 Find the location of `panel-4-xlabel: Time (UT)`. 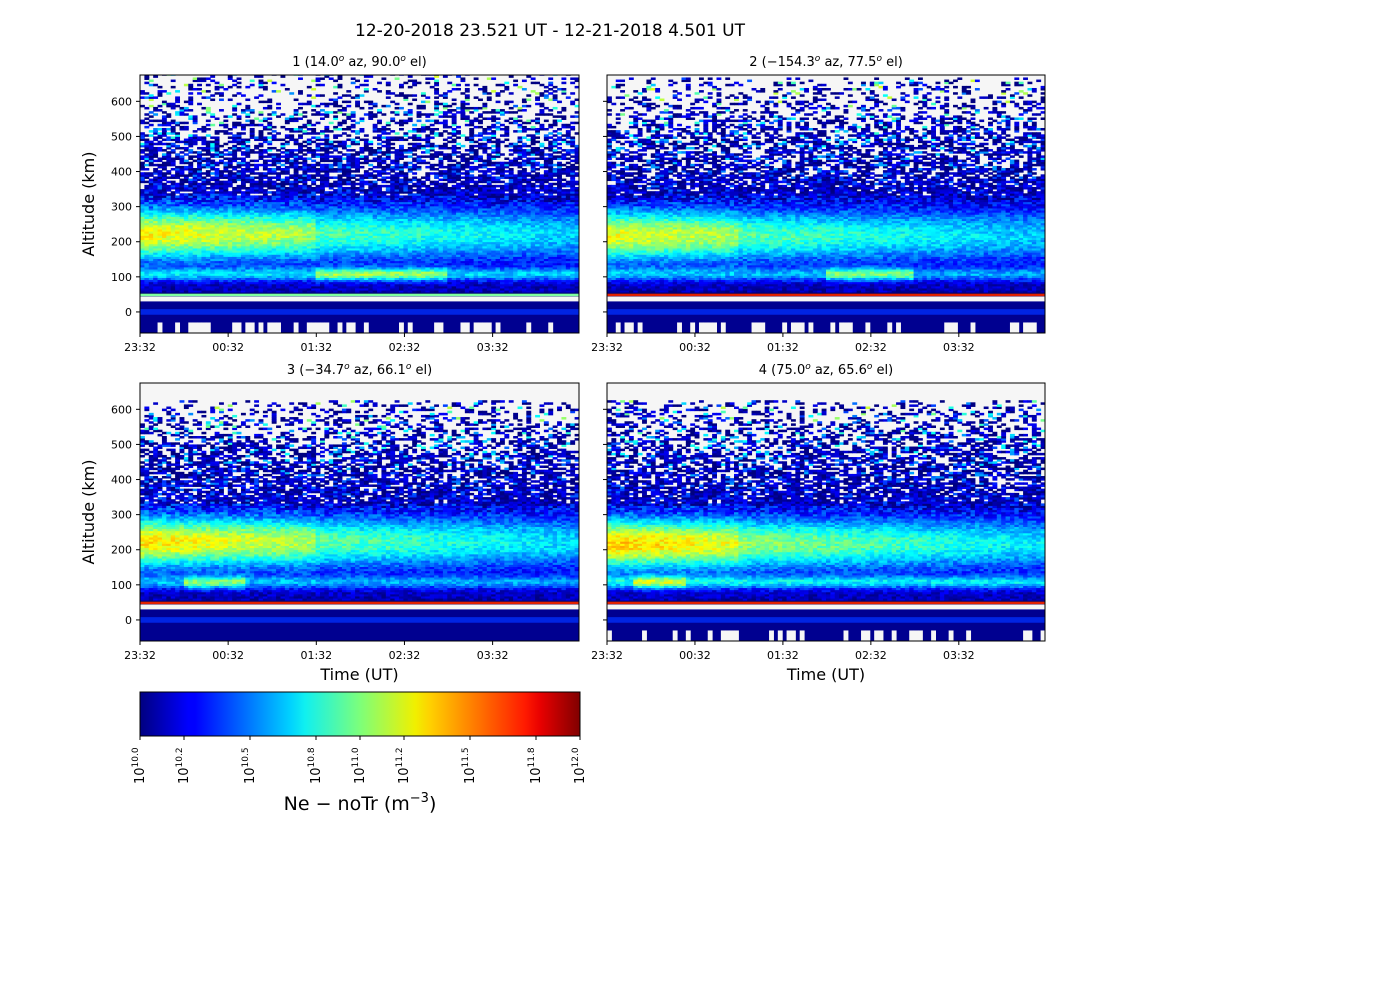

panel-4-xlabel: Time (UT) is located at coordinates (825, 674).